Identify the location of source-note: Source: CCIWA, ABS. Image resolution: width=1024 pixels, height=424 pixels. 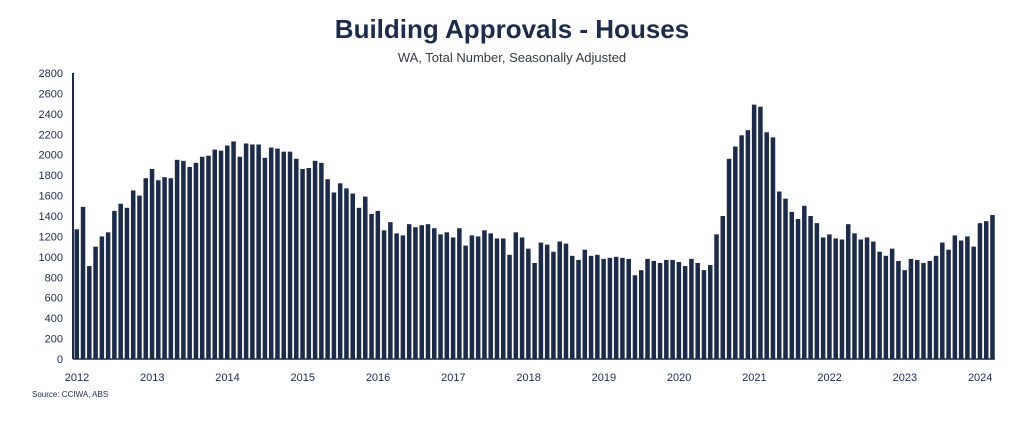
(70, 394).